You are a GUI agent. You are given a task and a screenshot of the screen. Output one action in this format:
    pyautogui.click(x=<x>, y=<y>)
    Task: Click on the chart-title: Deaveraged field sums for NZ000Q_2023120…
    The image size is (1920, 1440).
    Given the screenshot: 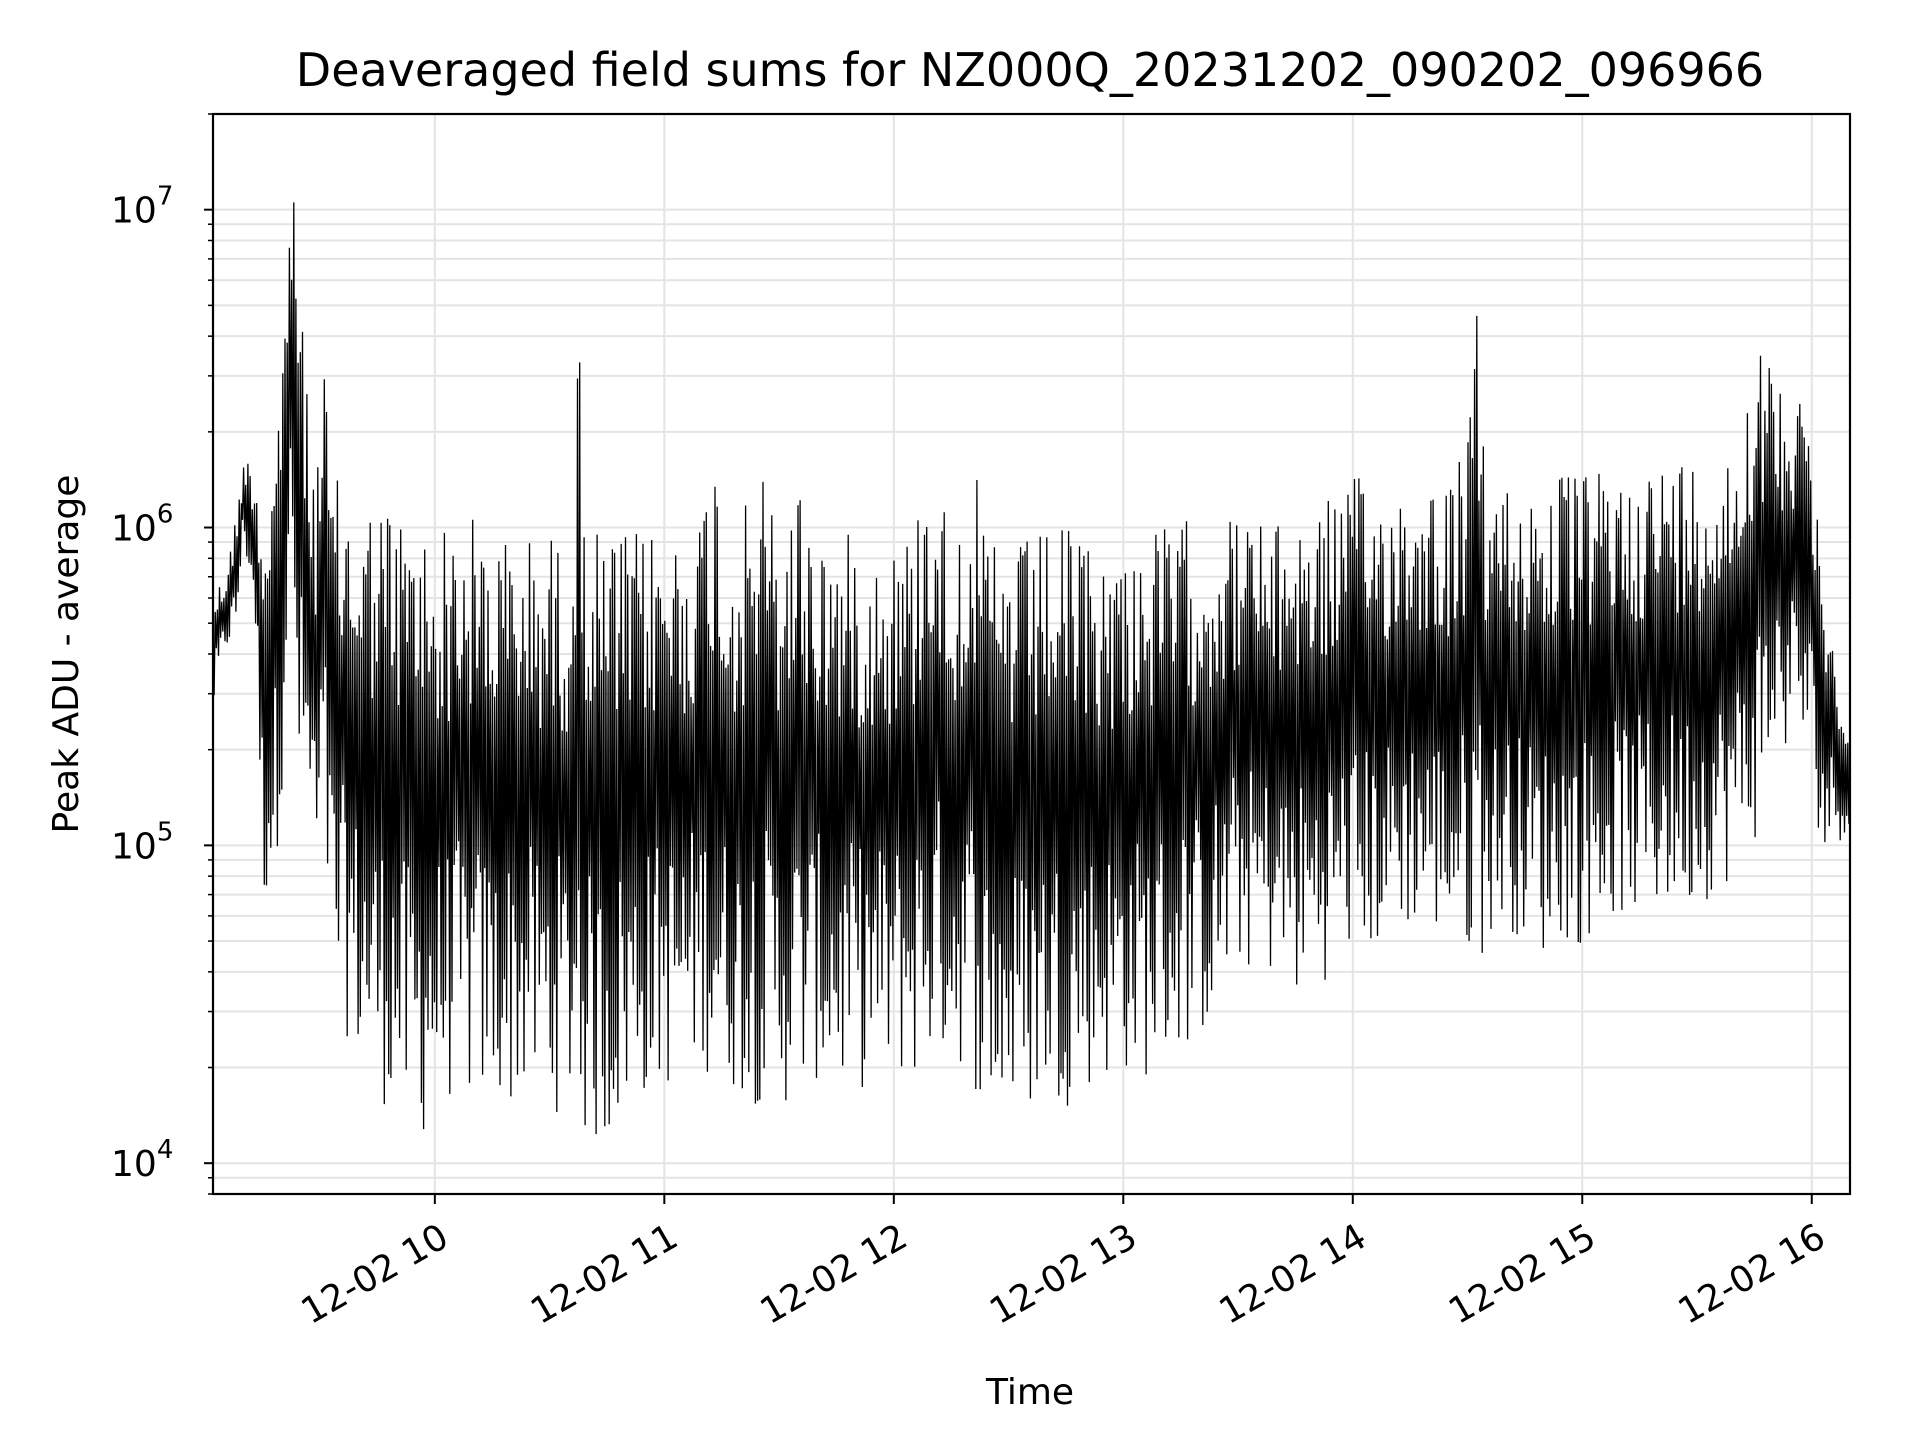 What is the action you would take?
    pyautogui.click(x=1030, y=70)
    